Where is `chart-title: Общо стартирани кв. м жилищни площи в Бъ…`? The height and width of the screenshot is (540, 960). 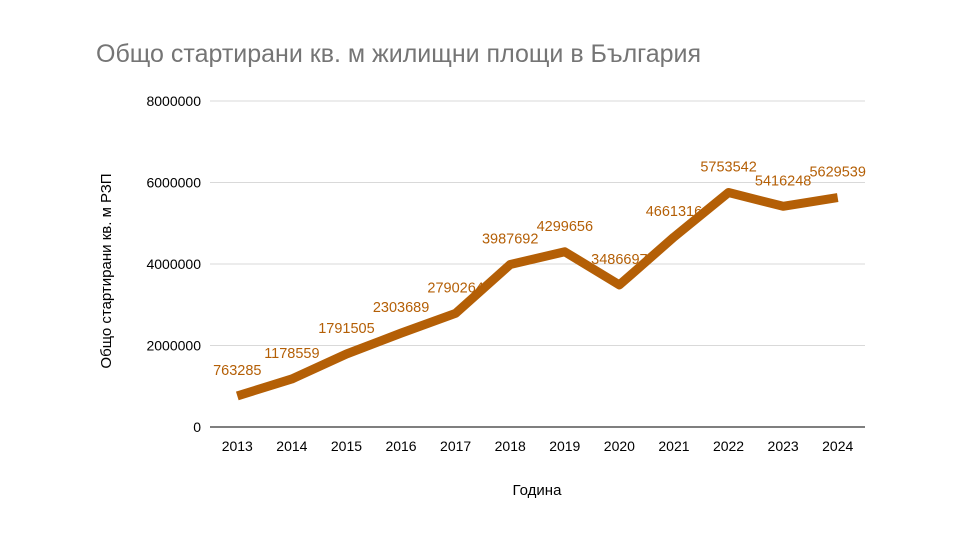 chart-title: Общо стартирани кв. м жилищни площи в Бъ… is located at coordinates (399, 54).